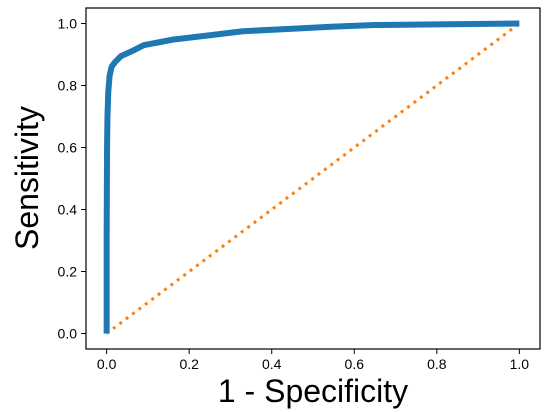 The image size is (546, 412). What do you see at coordinates (355, 364) in the screenshot?
I see `x-tick-label: 0.6` at bounding box center [355, 364].